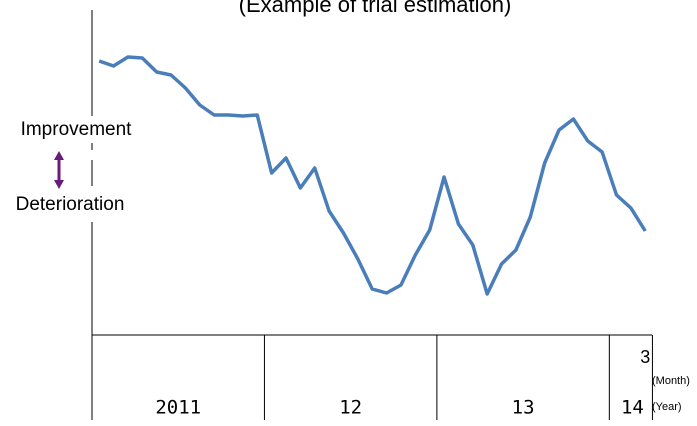 The image size is (697, 426). Describe the element at coordinates (59, 170) in the screenshot. I see `arrow` at that location.